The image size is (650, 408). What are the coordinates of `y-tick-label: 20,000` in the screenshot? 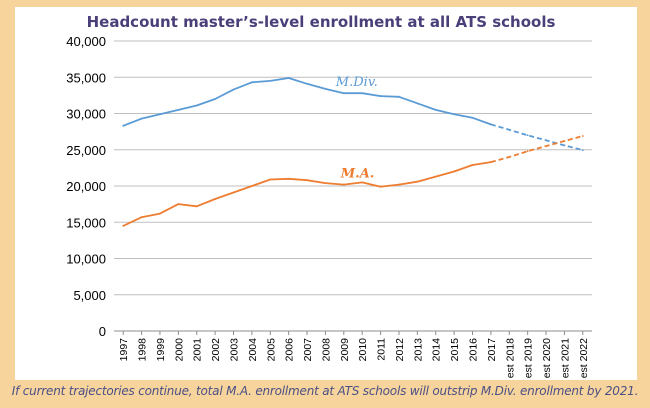 It's located at (86, 186).